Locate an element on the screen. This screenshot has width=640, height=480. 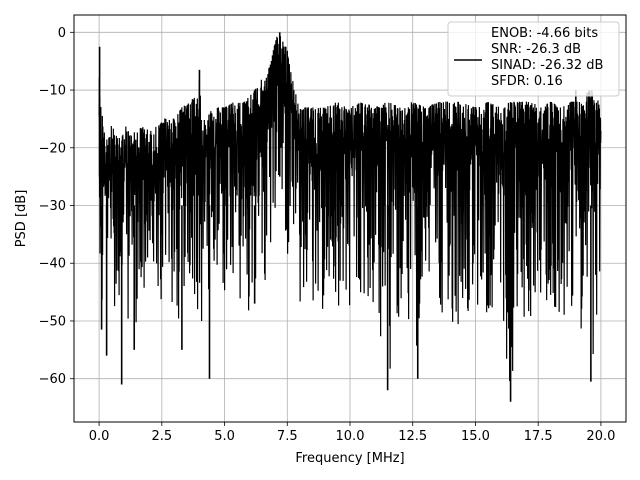
x-tick-label-8: 20.0 is located at coordinates (600, 436).